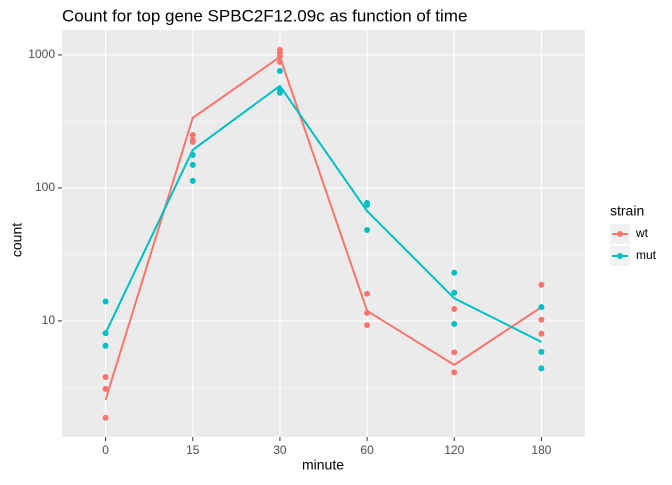 Image resolution: width=672 pixels, height=485 pixels. What do you see at coordinates (49, 320) in the screenshot?
I see `y-tick-label: 10` at bounding box center [49, 320].